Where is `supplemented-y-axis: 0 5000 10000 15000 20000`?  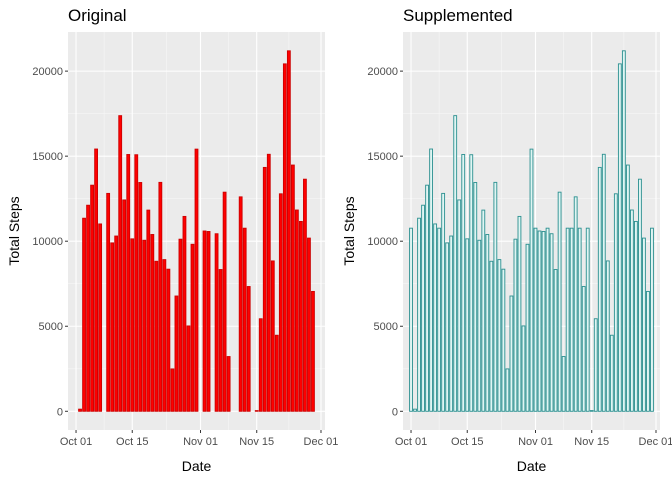 supplemented-y-axis: 0 5000 10000 15000 20000 is located at coordinates (385, 242).